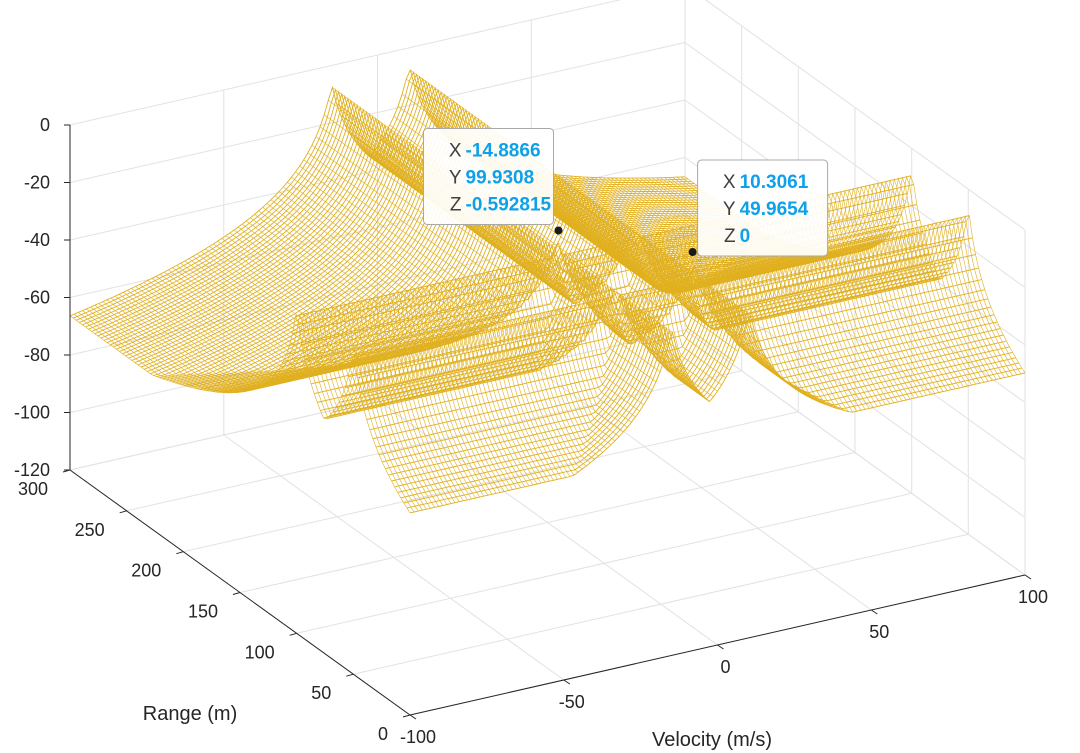  I want to click on y-tick-label: 150, so click(203, 612).